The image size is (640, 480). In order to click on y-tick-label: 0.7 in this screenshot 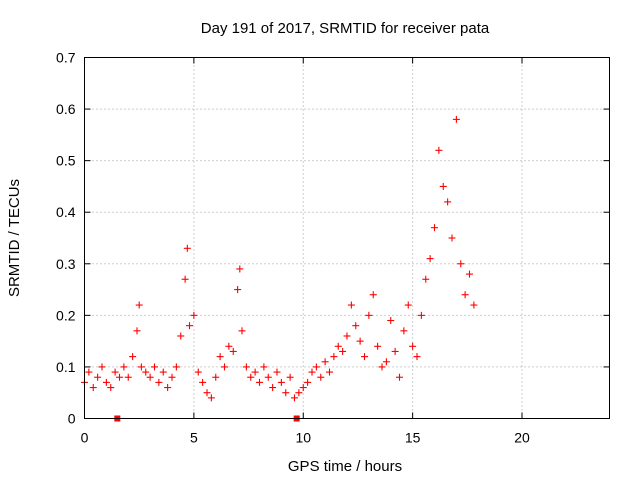, I will do `click(66, 58)`.